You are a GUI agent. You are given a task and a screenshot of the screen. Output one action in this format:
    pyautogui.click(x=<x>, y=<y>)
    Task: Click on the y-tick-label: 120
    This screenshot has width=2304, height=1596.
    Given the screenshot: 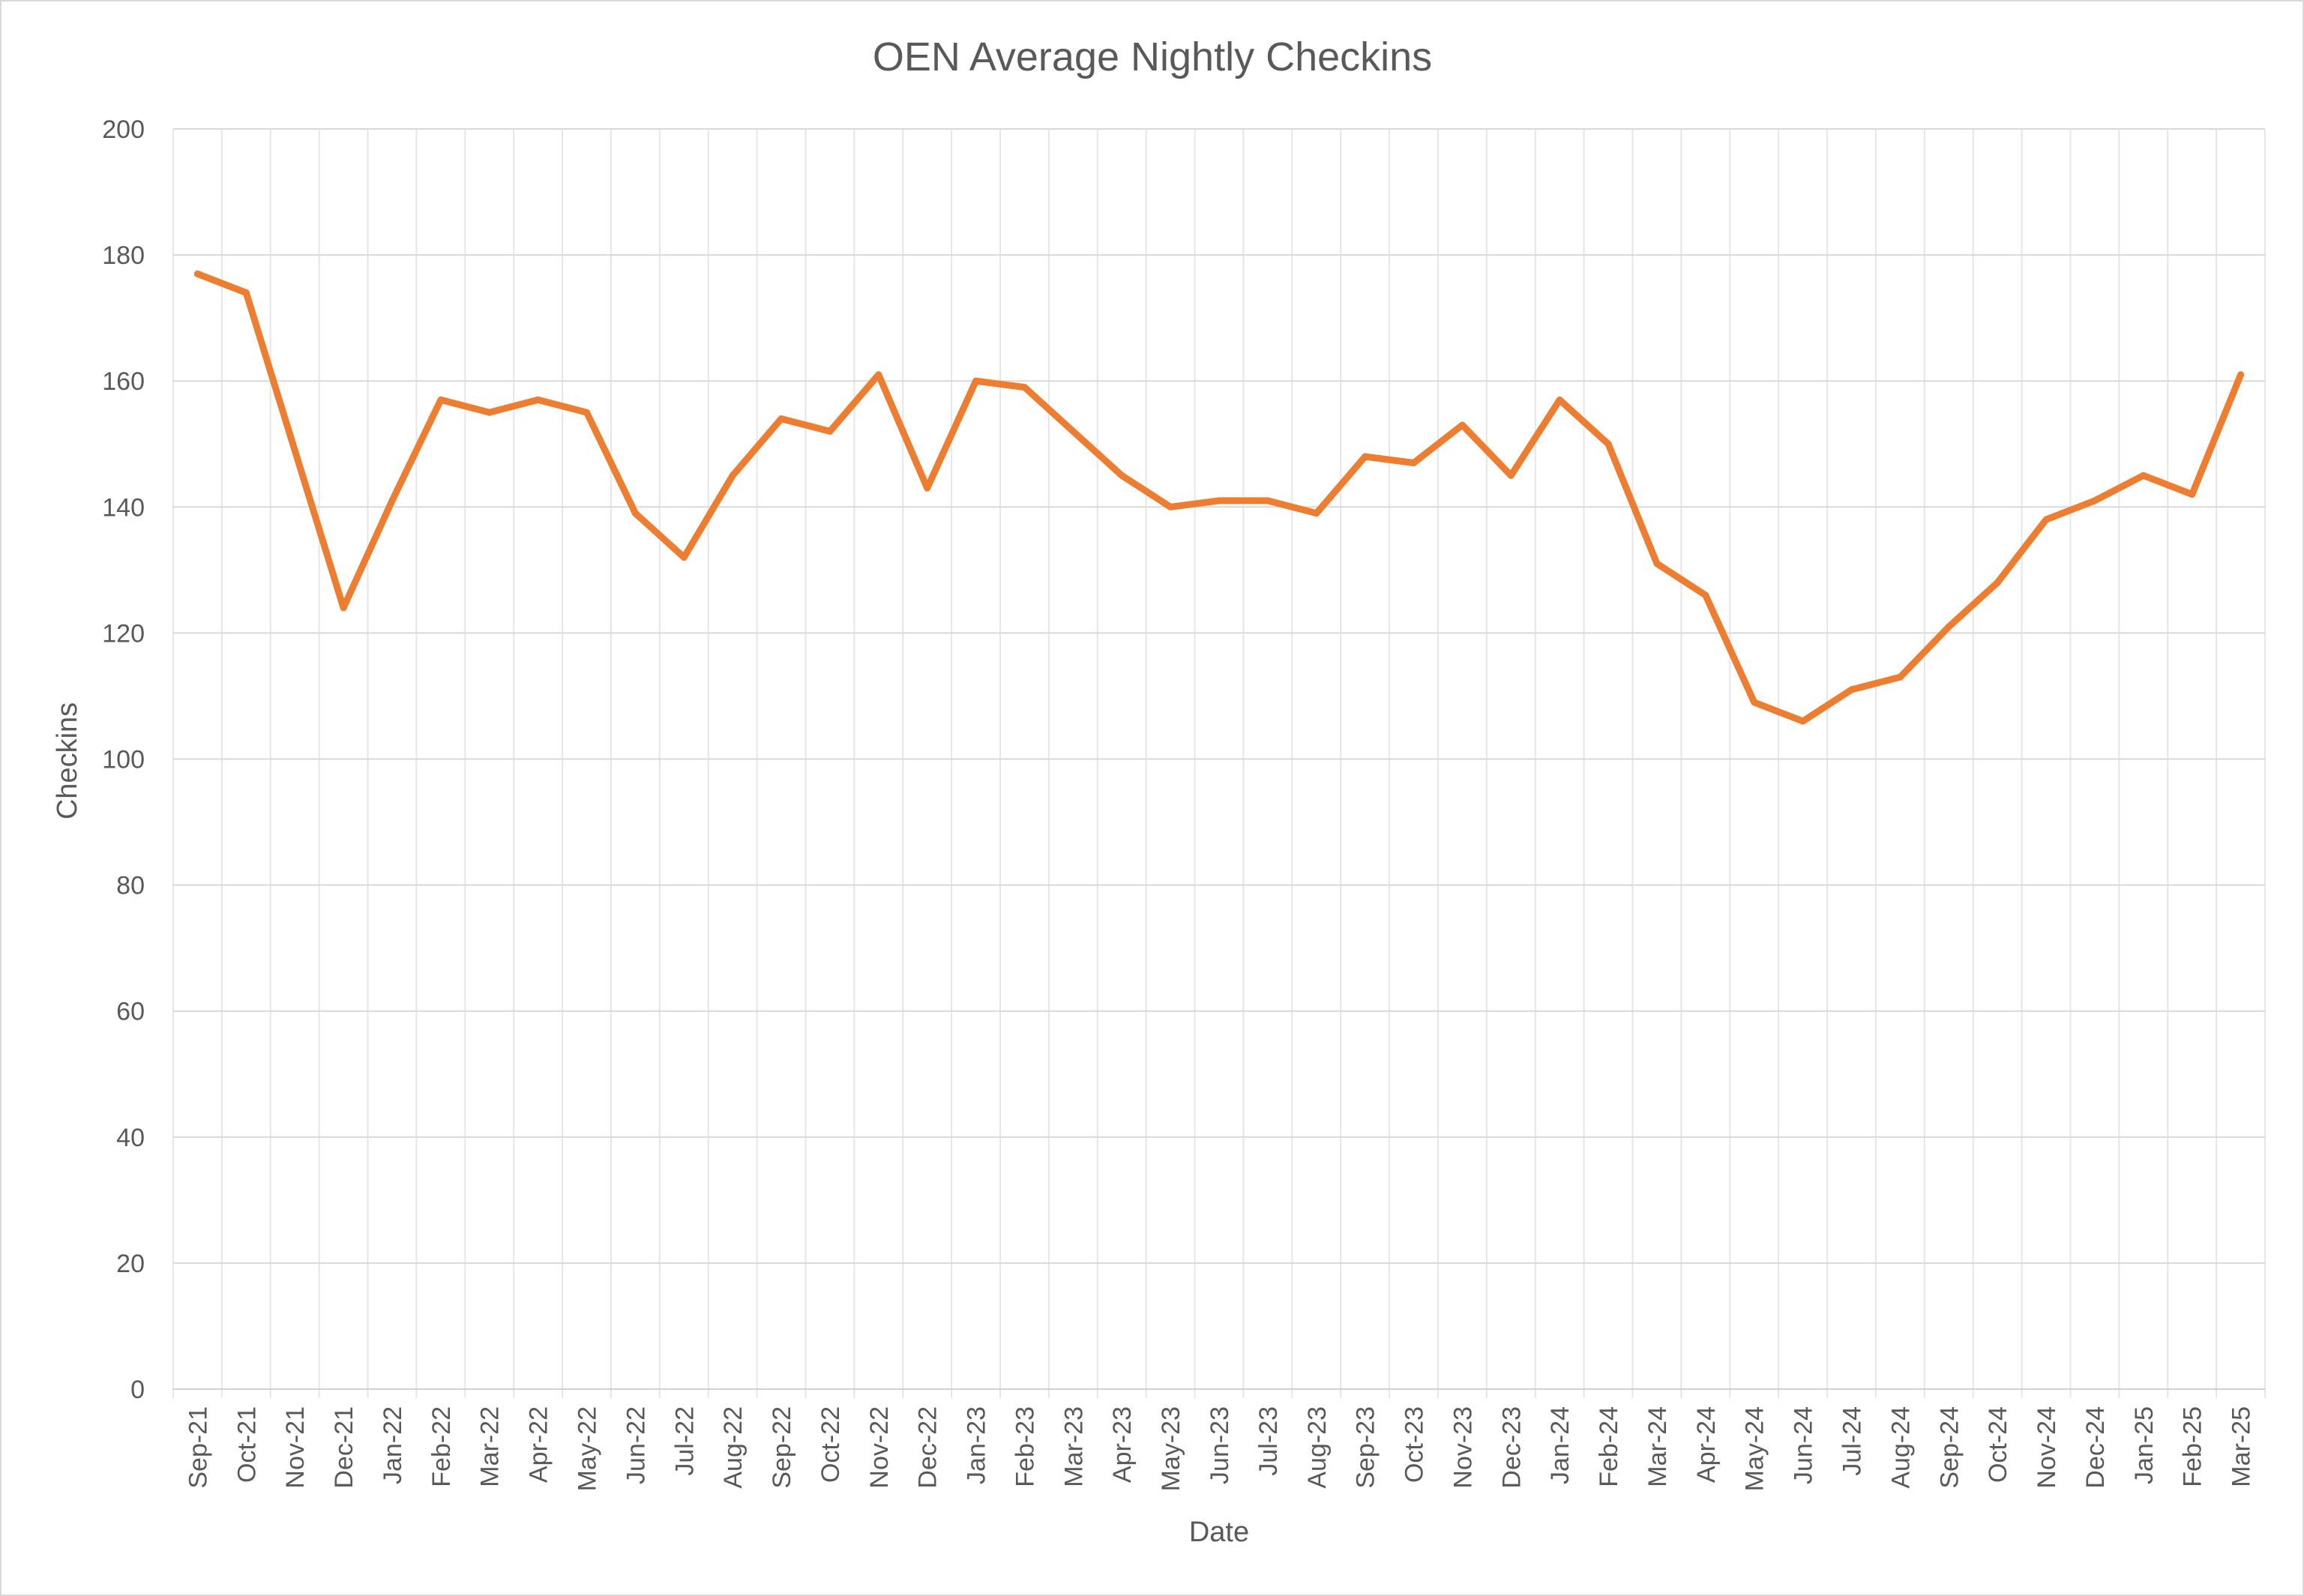 What is the action you would take?
    pyautogui.click(x=124, y=633)
    